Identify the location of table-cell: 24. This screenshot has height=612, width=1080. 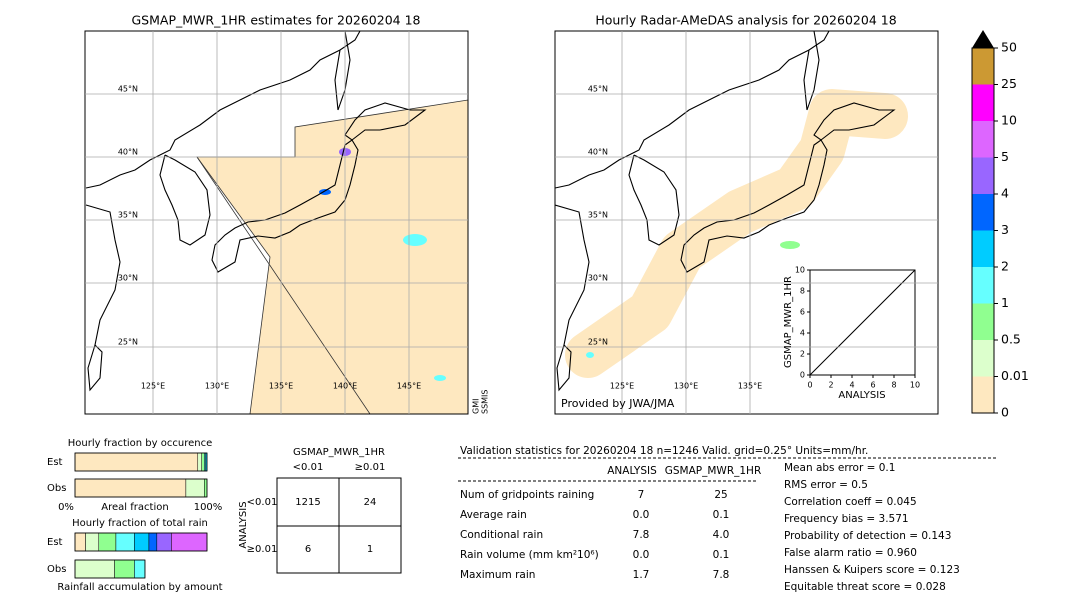
(370, 502).